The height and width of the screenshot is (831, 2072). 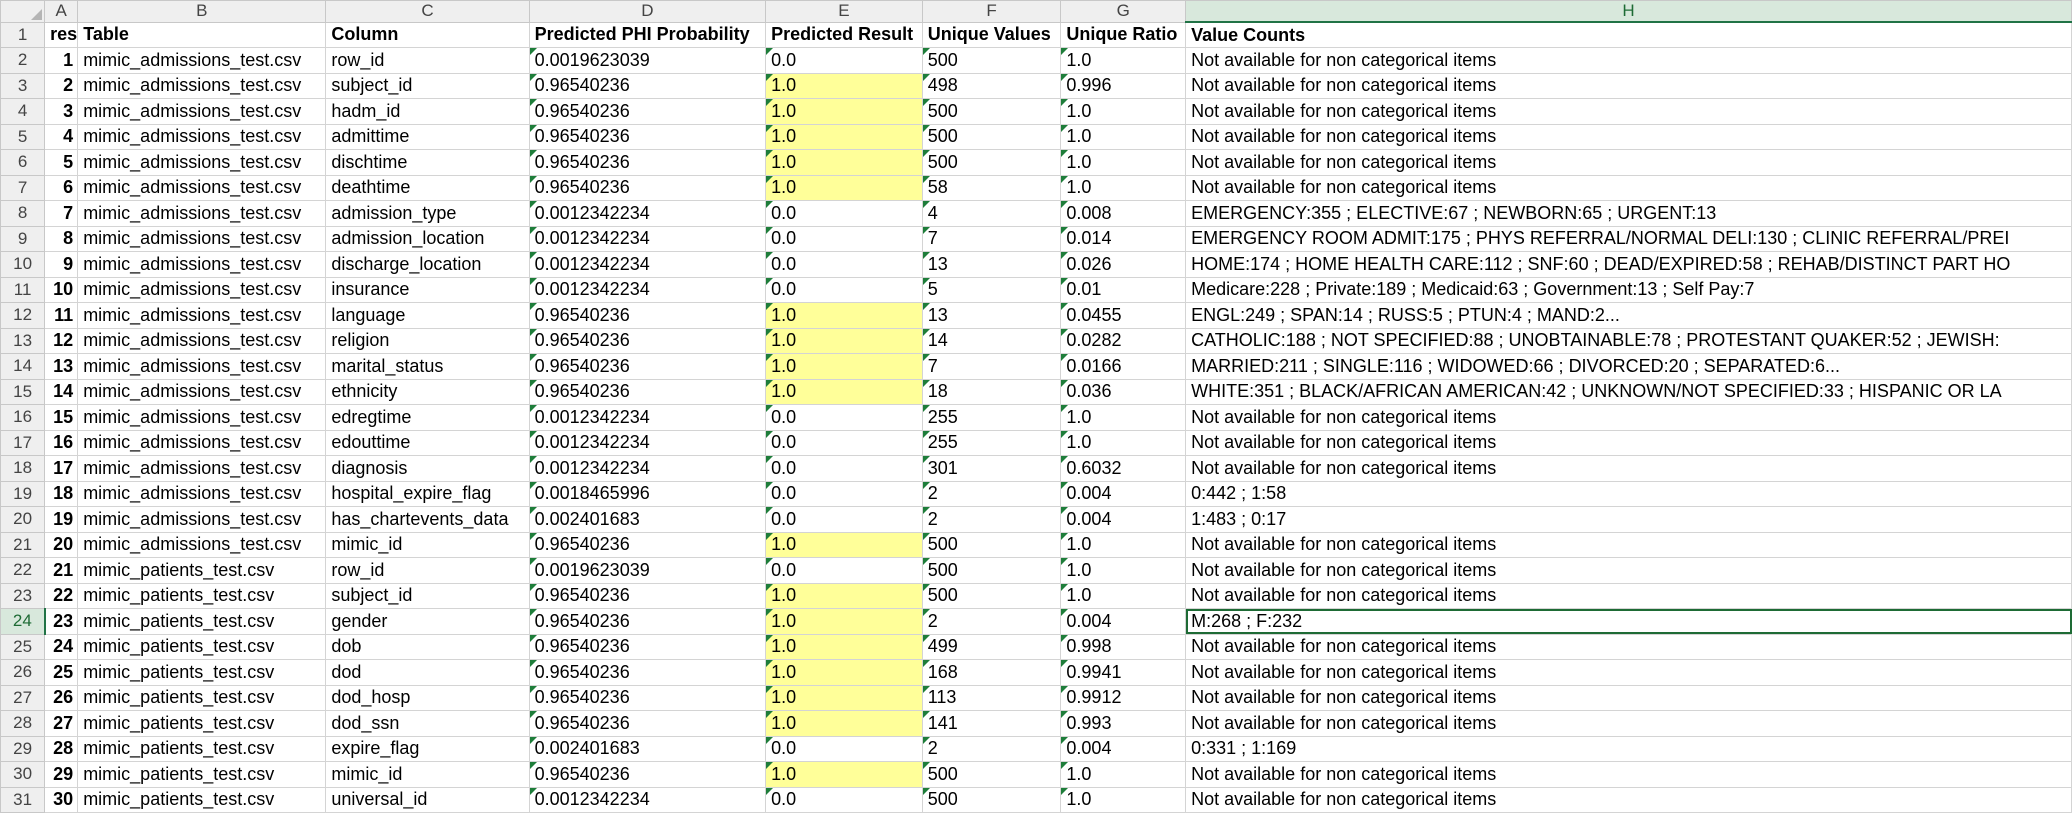 What do you see at coordinates (1628, 11) in the screenshot?
I see `column-header-h: H` at bounding box center [1628, 11].